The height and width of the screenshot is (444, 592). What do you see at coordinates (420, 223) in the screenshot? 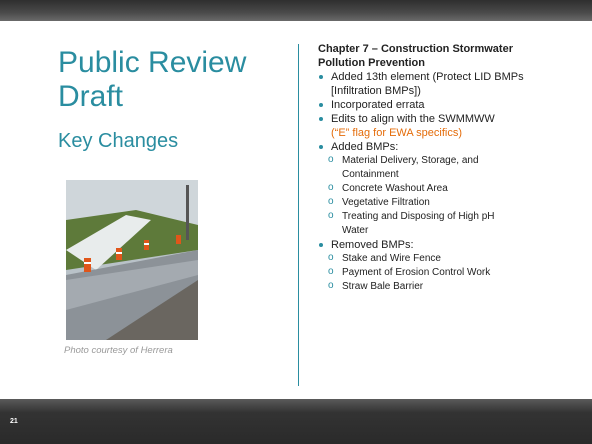
I see `sub-bullet: Treating and Disposing of High pH Water` at bounding box center [420, 223].